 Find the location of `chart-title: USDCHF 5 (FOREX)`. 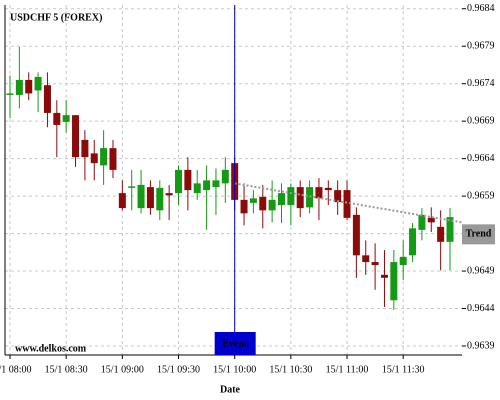

chart-title: USDCHF 5 (FOREX) is located at coordinates (56, 17).